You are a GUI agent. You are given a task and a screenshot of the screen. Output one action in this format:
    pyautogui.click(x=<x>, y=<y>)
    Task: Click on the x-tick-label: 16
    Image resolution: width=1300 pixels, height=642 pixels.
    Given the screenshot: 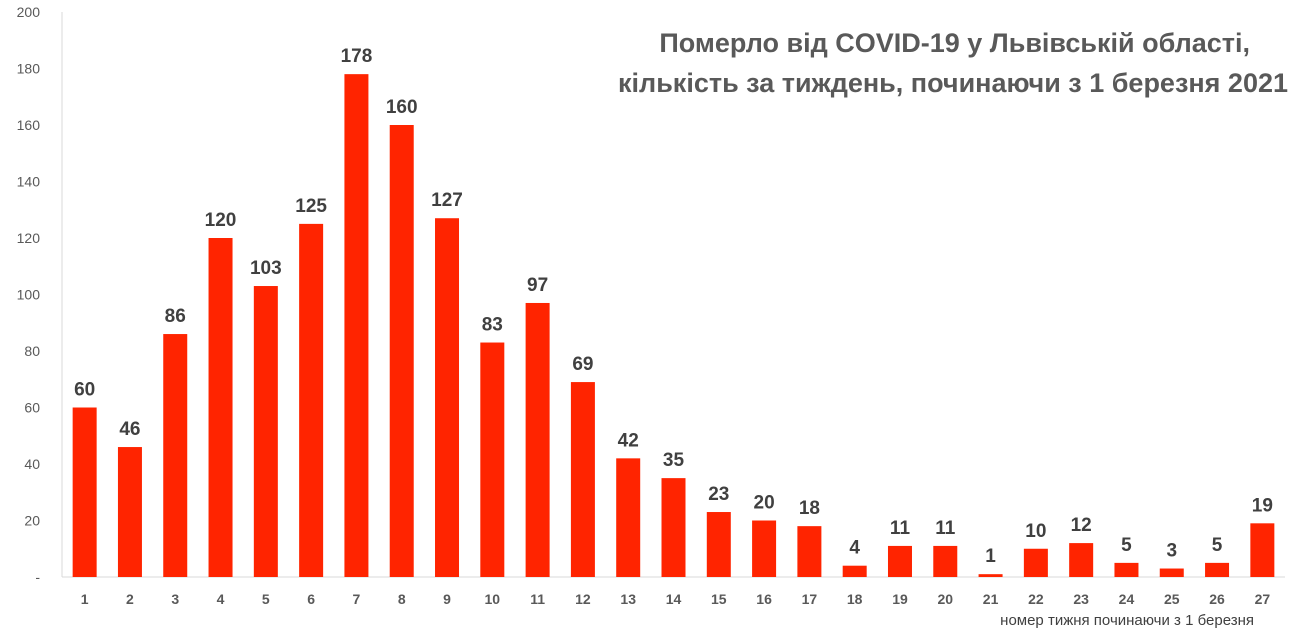 What is the action you would take?
    pyautogui.click(x=764, y=599)
    